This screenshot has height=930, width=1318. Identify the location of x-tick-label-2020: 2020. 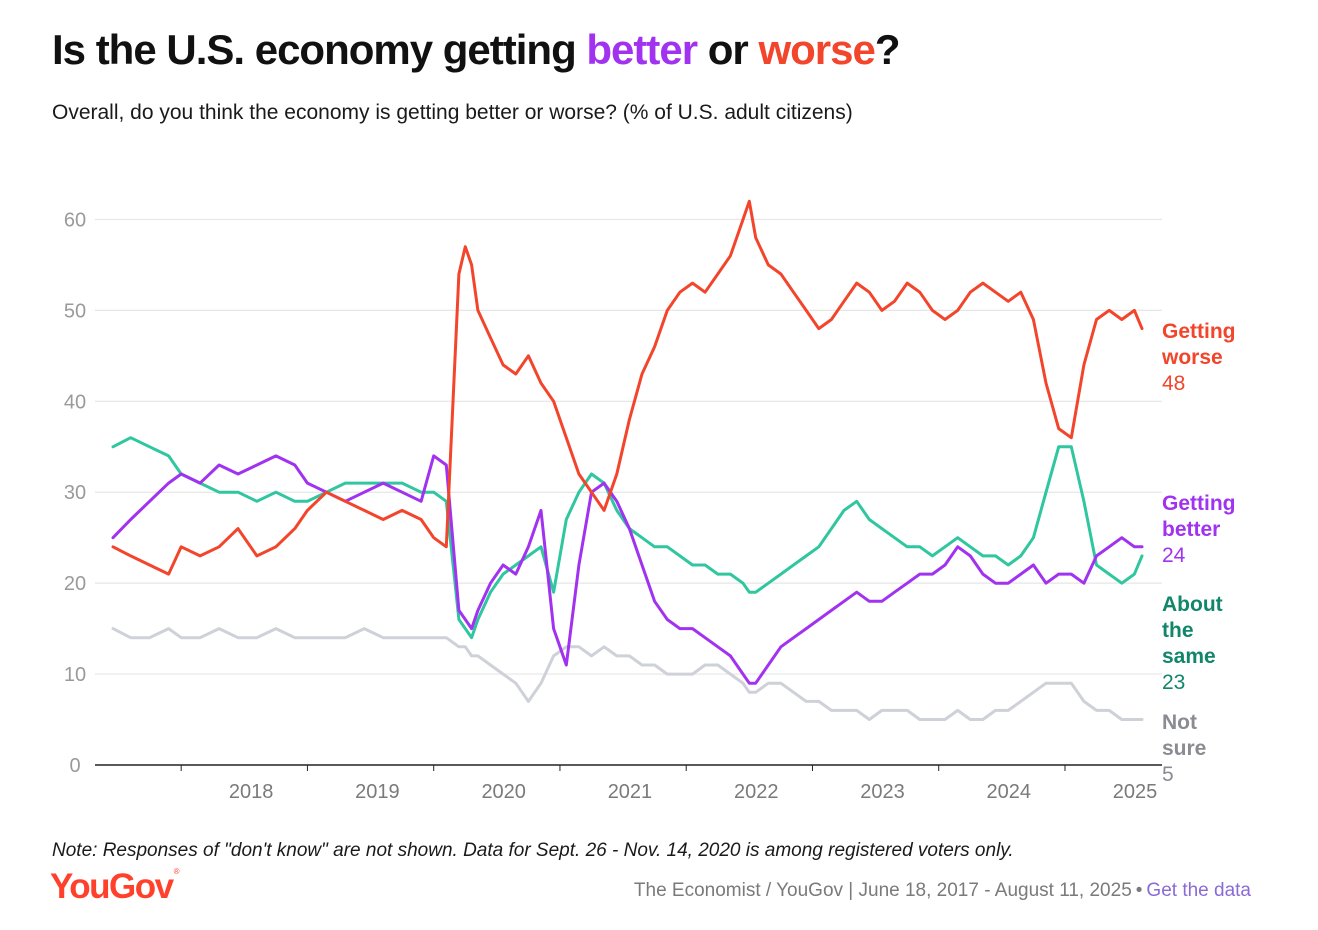
(503, 792).